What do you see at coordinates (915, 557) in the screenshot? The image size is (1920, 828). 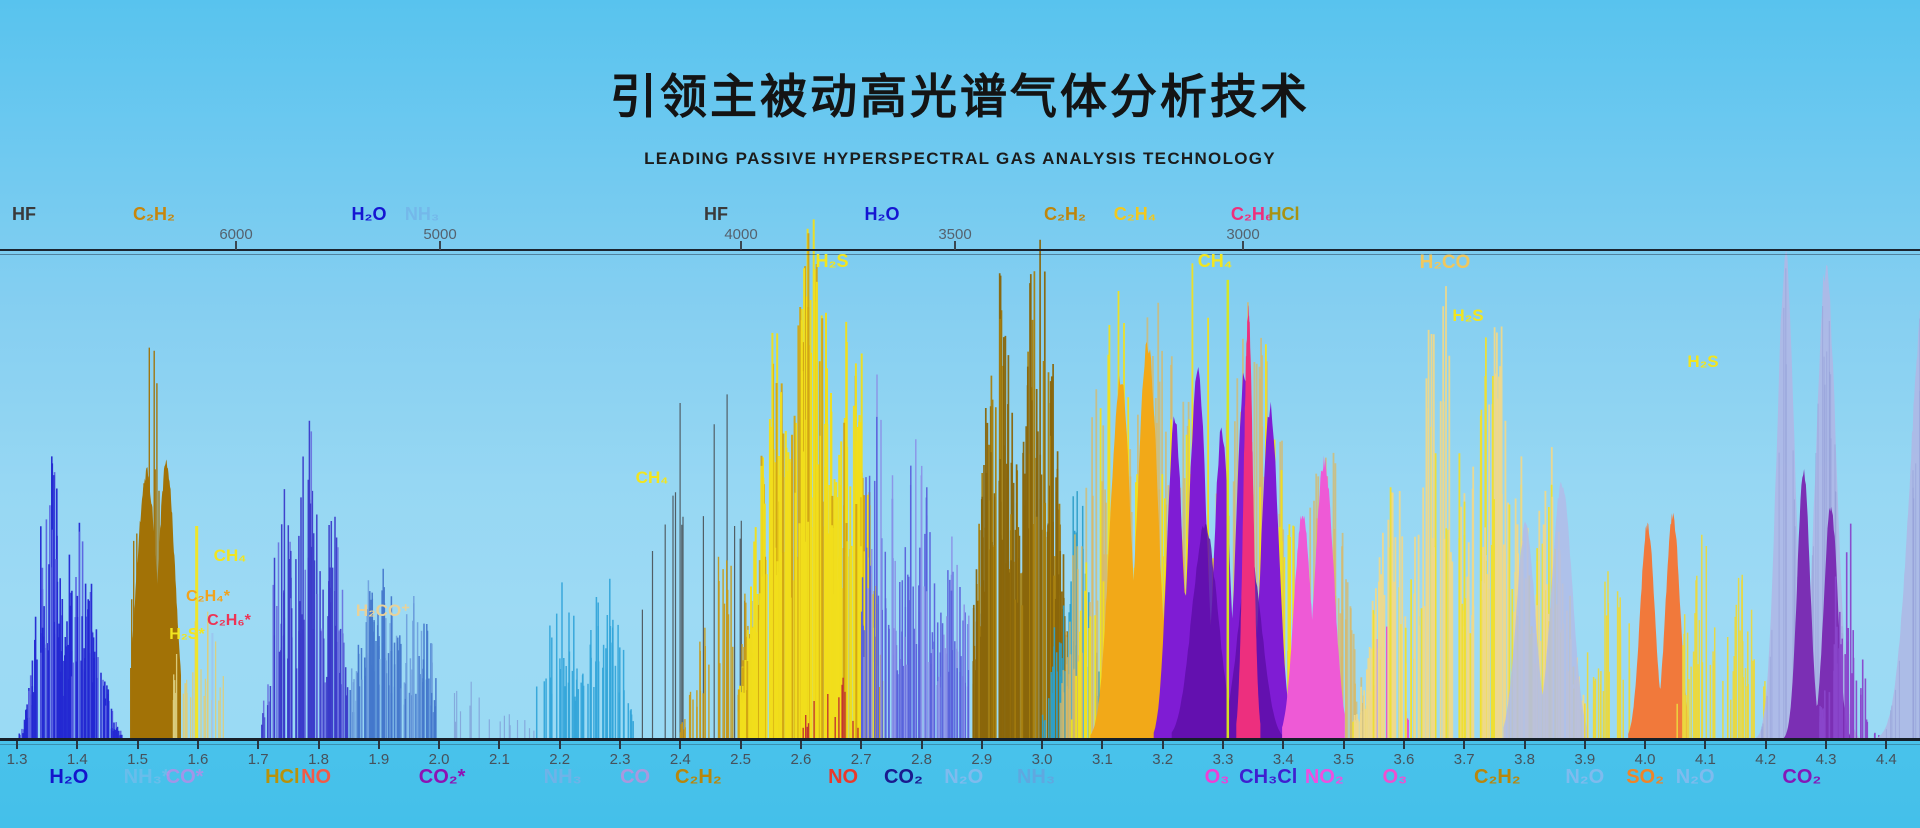 I see `band-h2o-2.75-cornflower` at bounding box center [915, 557].